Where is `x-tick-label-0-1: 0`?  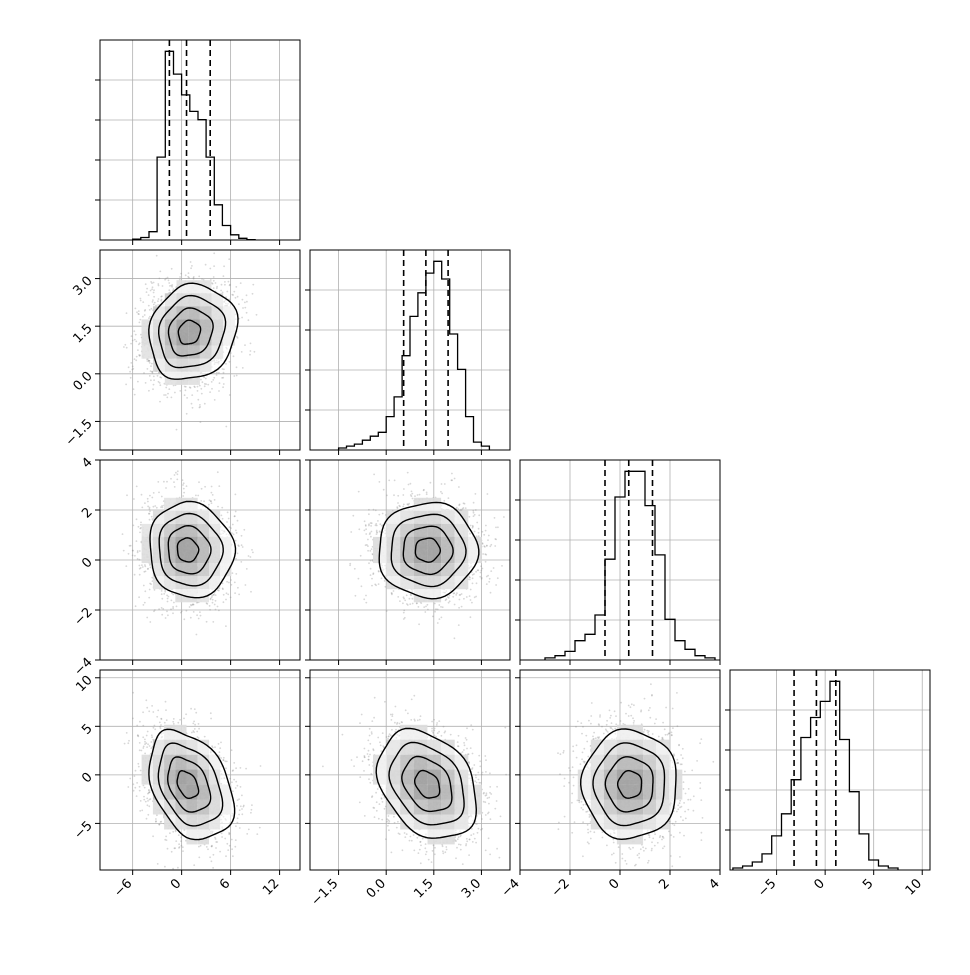
x-tick-label-0-1: 0 is located at coordinates (176, 884).